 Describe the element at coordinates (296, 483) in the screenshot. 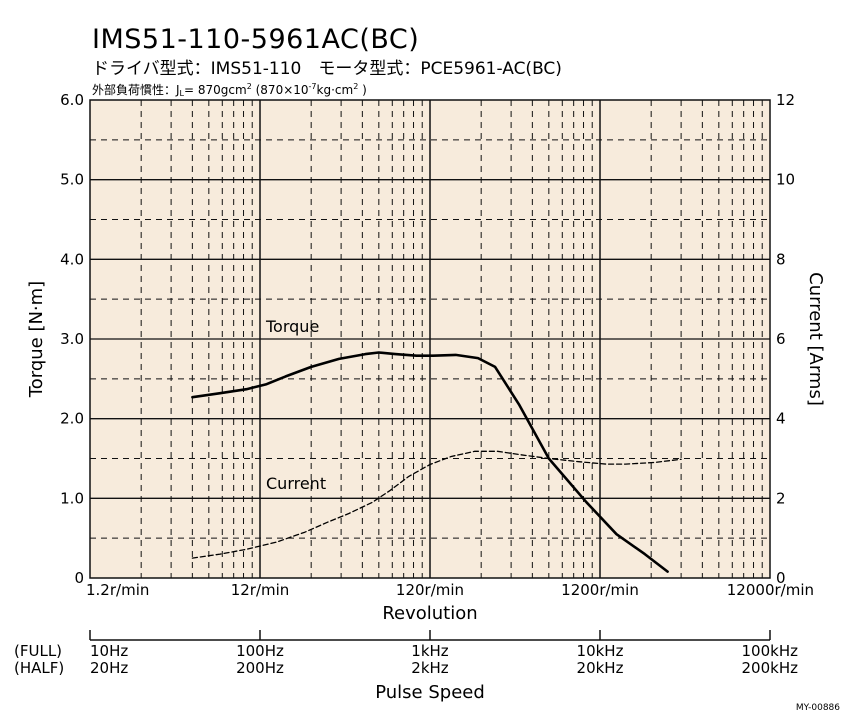

I see `series-label-current: Current` at that location.